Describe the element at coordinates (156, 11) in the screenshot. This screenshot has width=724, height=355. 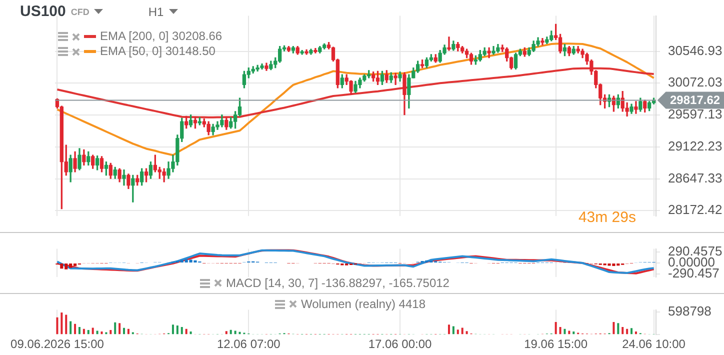
I see `annotation: H1` at that location.